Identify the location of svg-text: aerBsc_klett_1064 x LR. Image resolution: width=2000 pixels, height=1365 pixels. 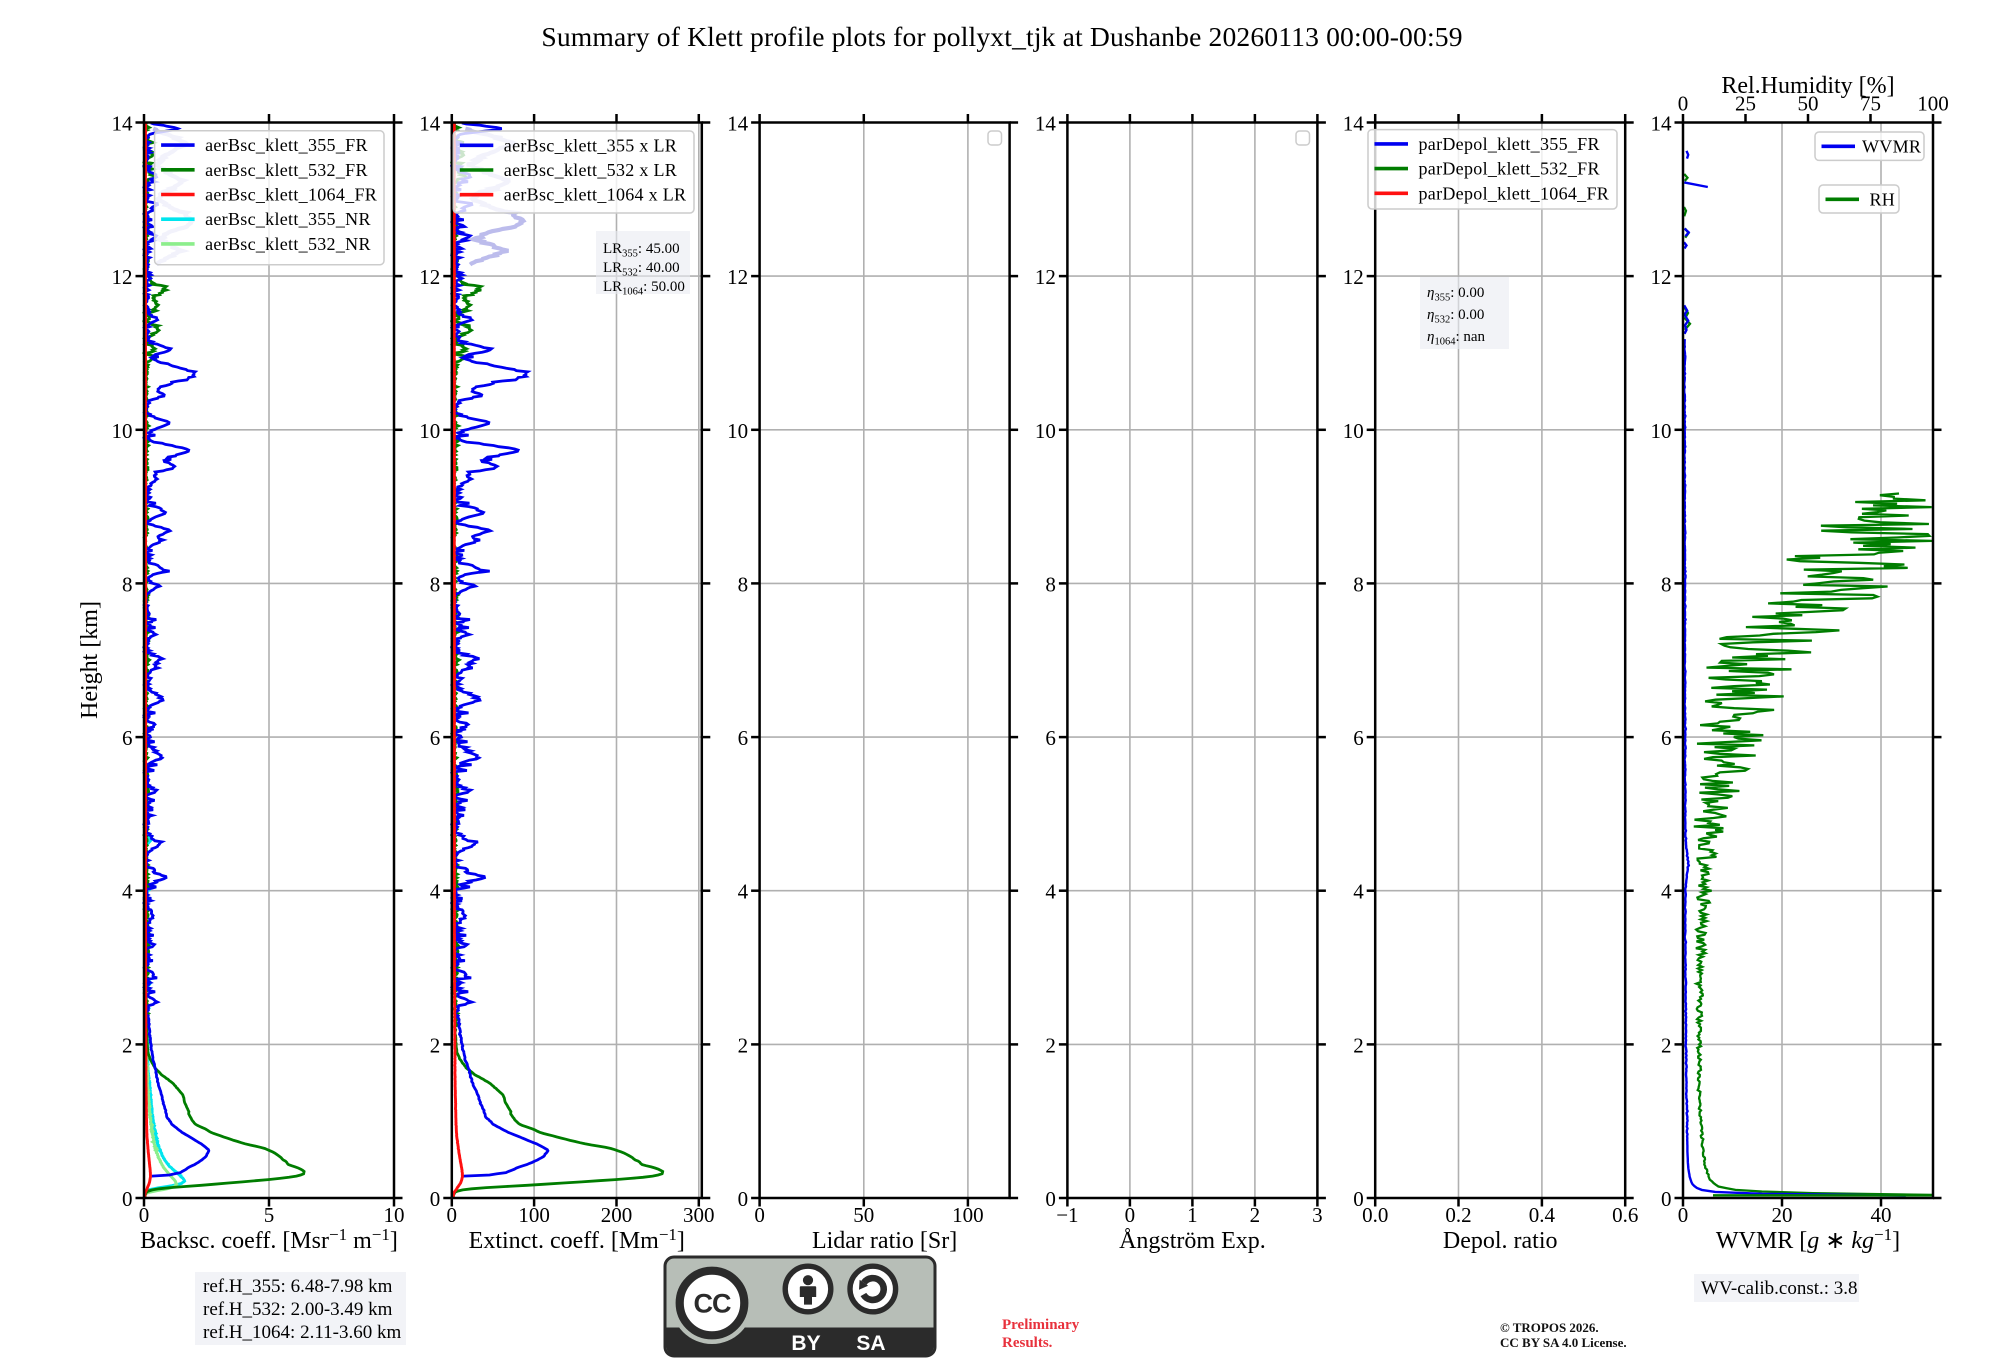
(595, 195).